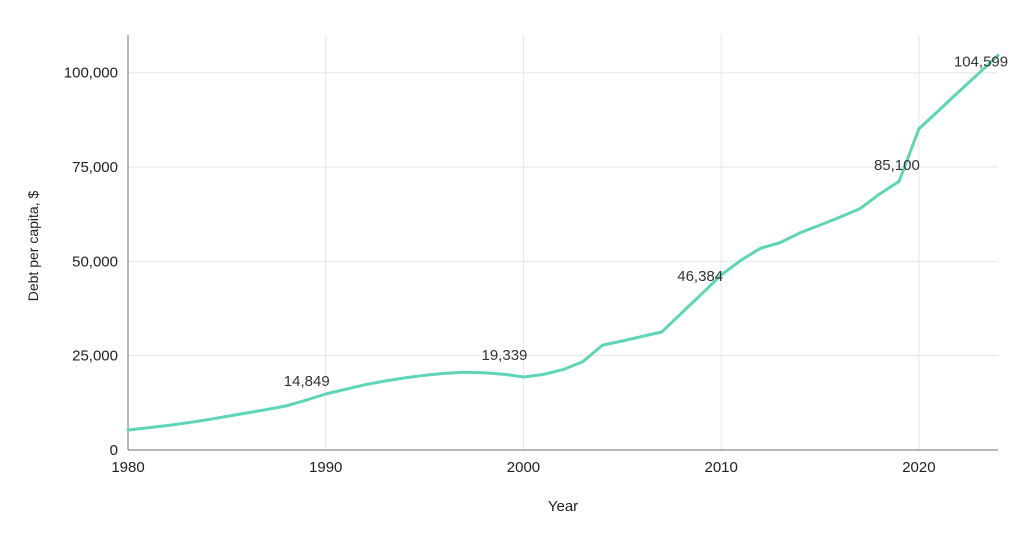 The height and width of the screenshot is (544, 1024). What do you see at coordinates (91, 73) in the screenshot?
I see `y-tick-label: 100,000` at bounding box center [91, 73].